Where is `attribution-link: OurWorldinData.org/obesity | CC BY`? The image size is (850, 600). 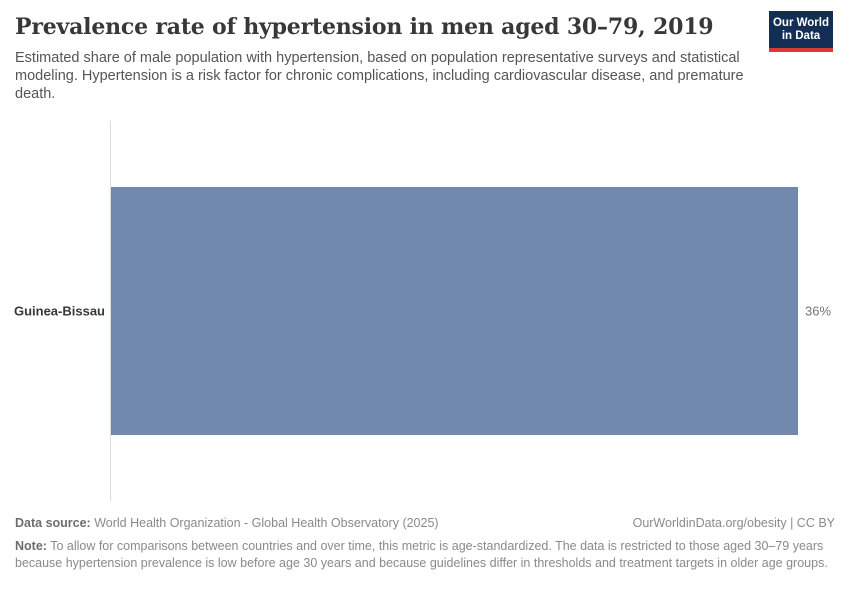
attribution-link: OurWorldinData.org/obesity | CC BY is located at coordinates (733, 523).